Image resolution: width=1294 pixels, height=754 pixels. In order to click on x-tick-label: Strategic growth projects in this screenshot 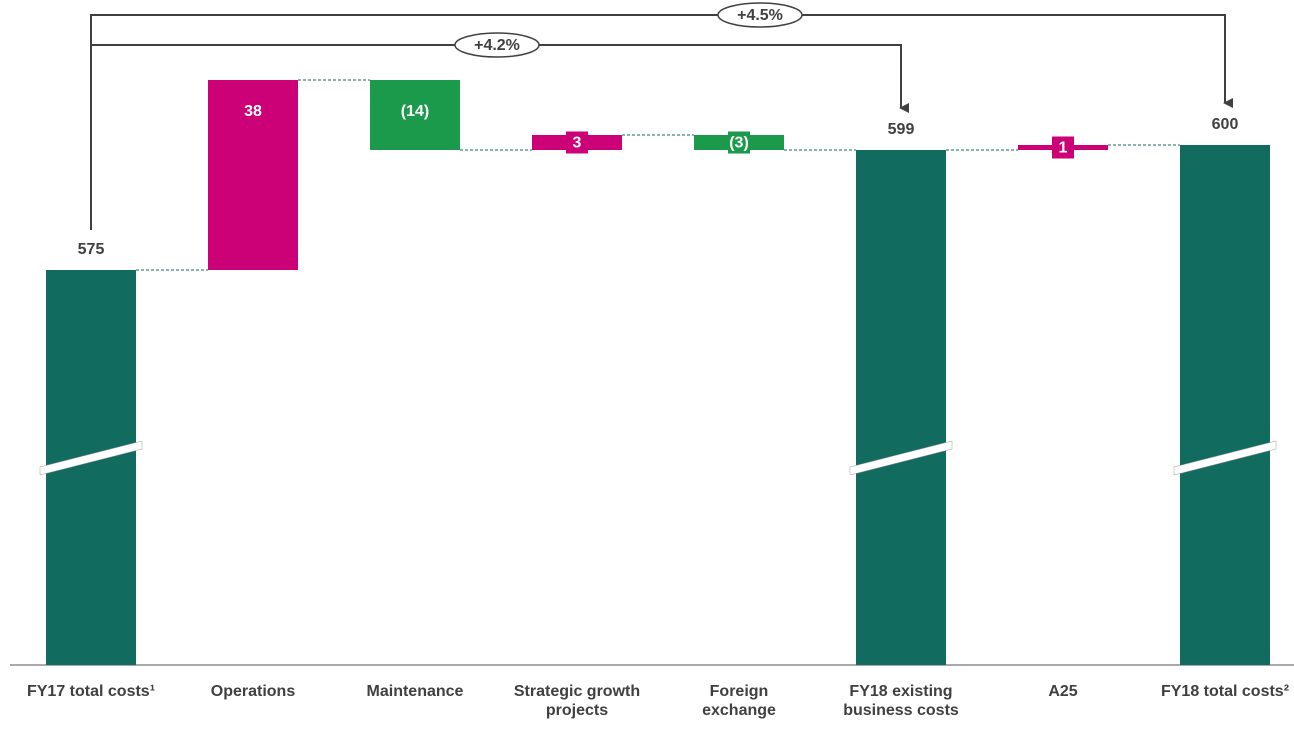, I will do `click(577, 701)`.